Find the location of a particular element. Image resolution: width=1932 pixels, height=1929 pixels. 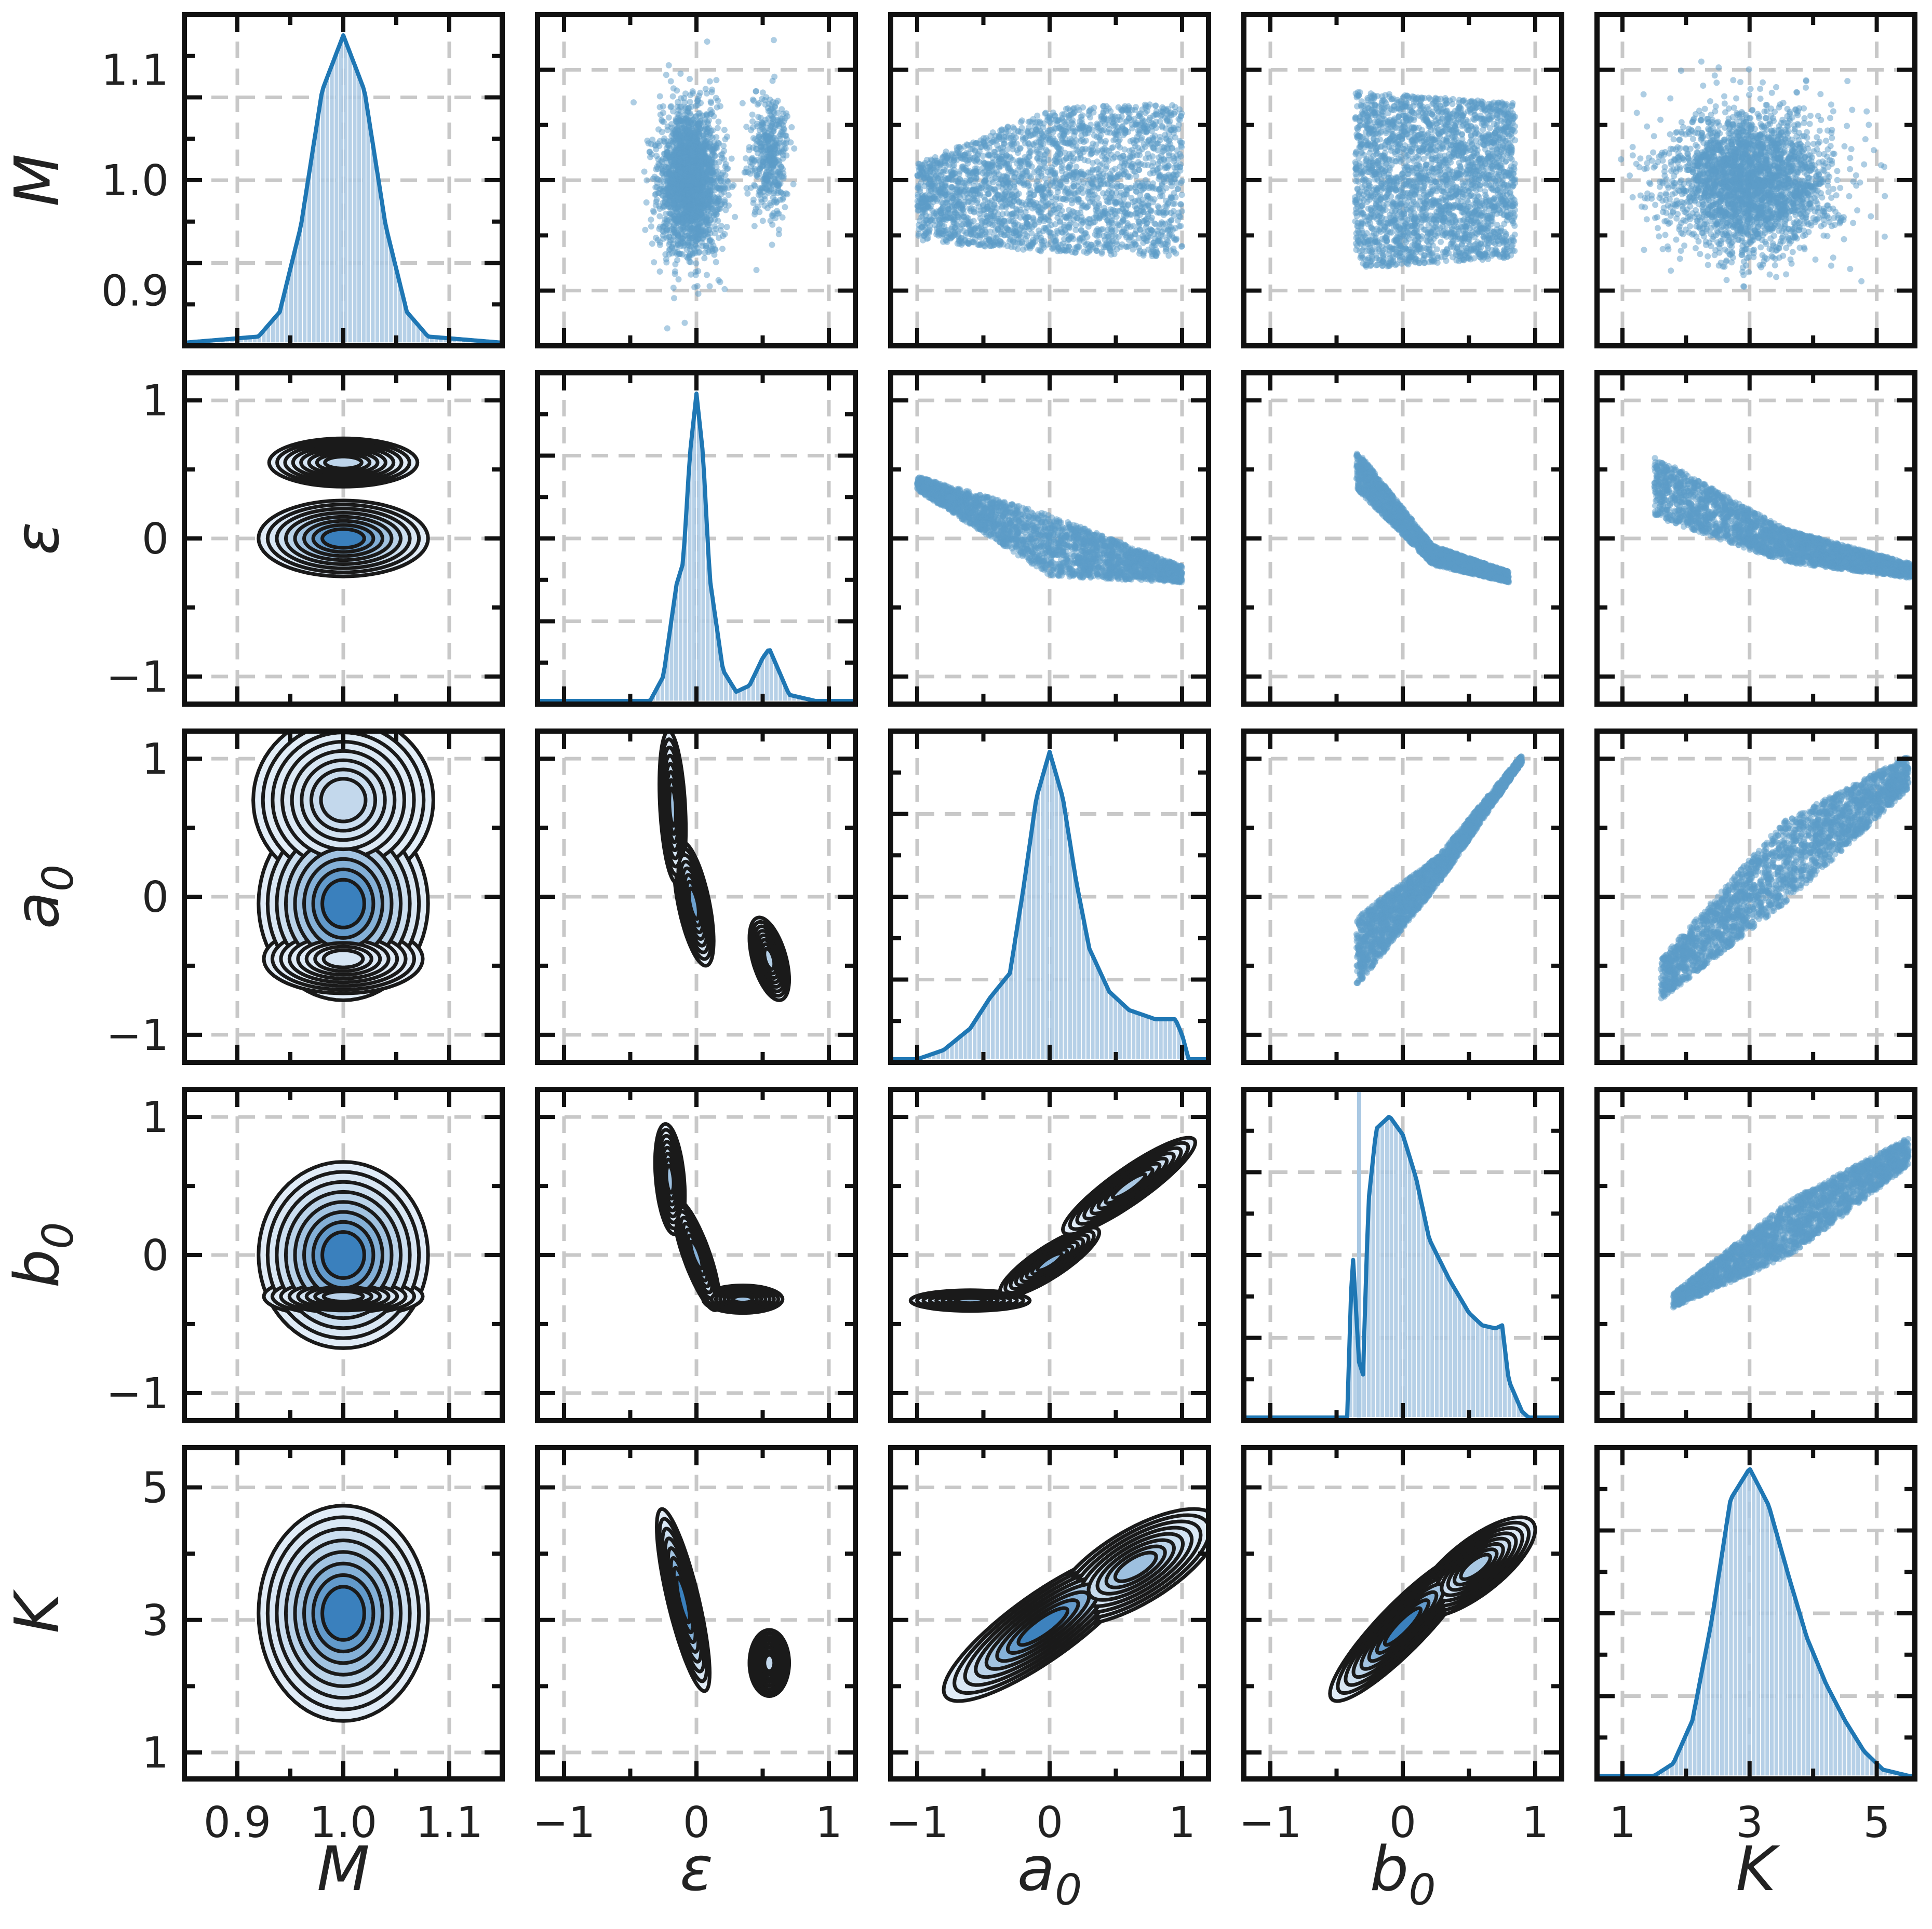

panel-M-vs-M is located at coordinates (344, 180).